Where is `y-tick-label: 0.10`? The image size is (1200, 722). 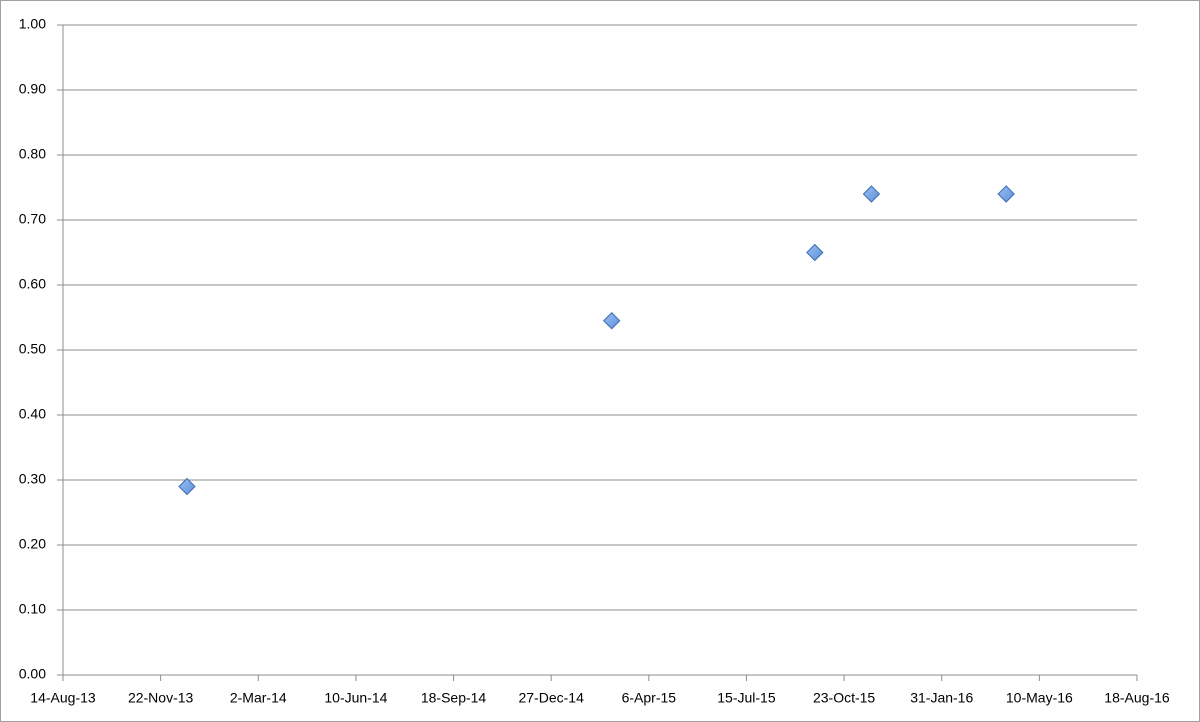
y-tick-label: 0.10 is located at coordinates (32, 609).